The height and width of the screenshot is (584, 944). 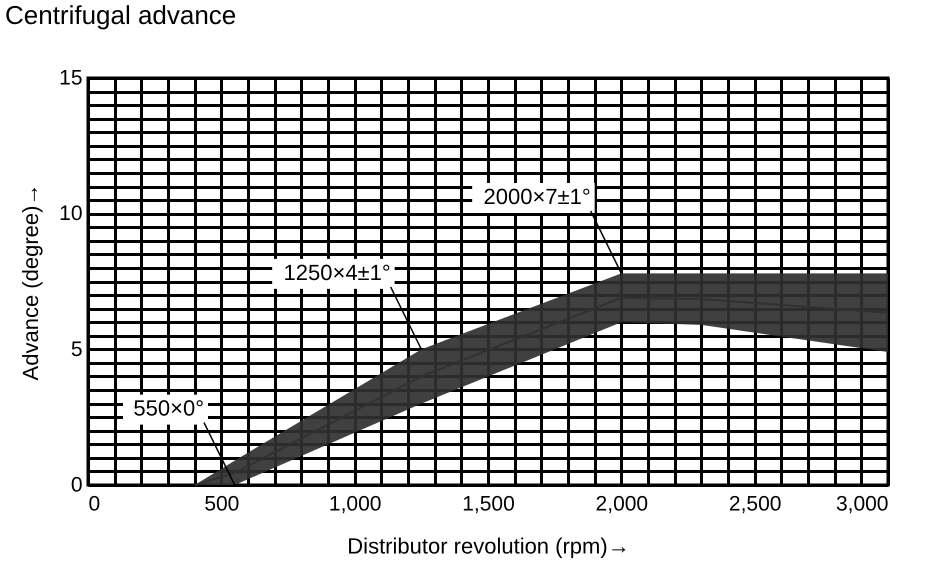 I want to click on annotation: 1250×4±1°, so click(x=337, y=272).